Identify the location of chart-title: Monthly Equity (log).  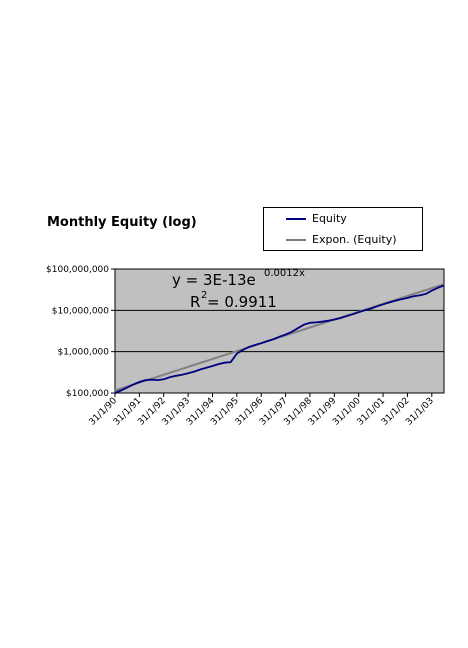
(122, 222).